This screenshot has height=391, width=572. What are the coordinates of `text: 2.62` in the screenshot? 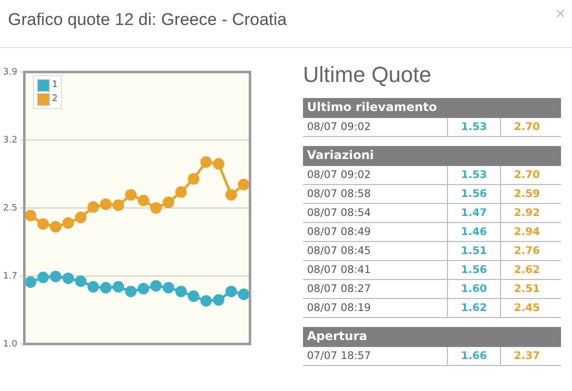 It's located at (526, 270).